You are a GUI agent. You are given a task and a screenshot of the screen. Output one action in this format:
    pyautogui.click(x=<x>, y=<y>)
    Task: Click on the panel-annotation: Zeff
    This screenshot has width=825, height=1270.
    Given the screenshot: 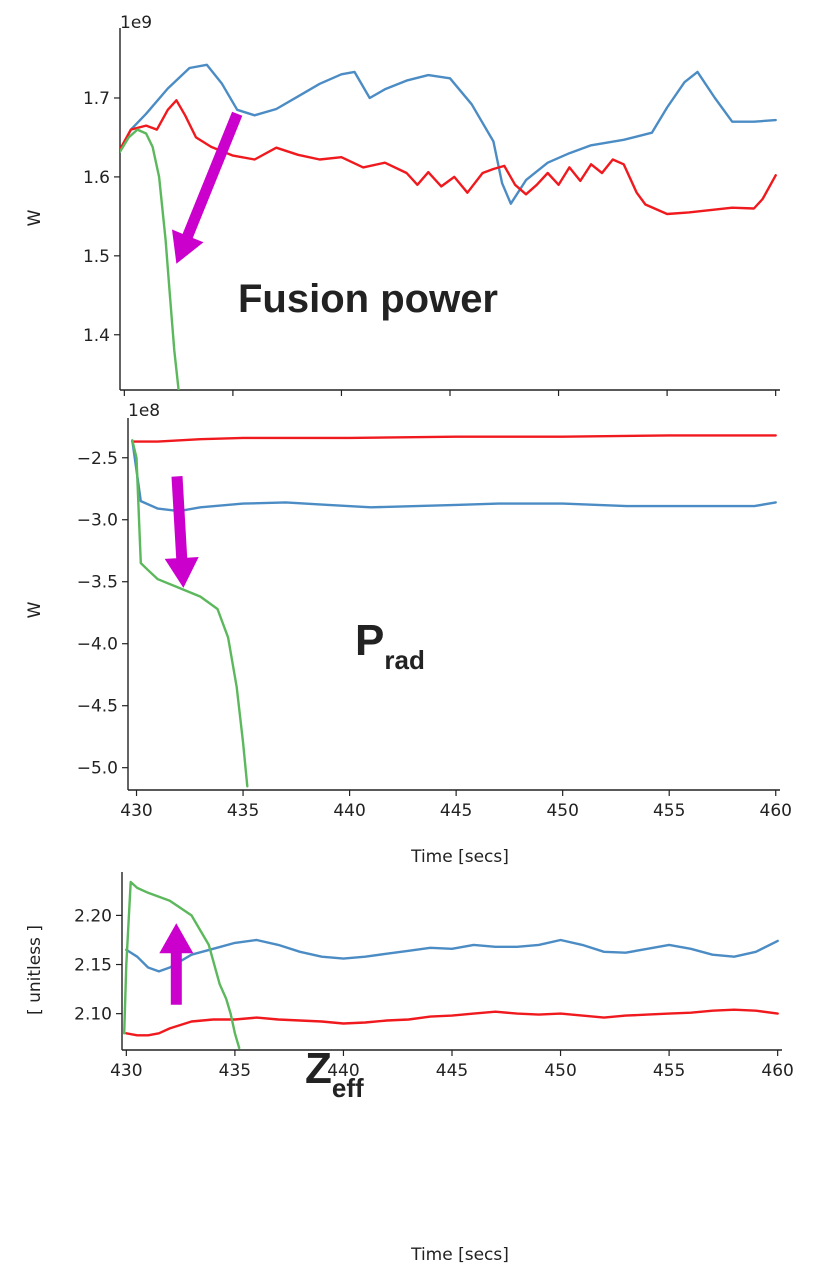 What is the action you would take?
    pyautogui.click(x=334, y=1073)
    